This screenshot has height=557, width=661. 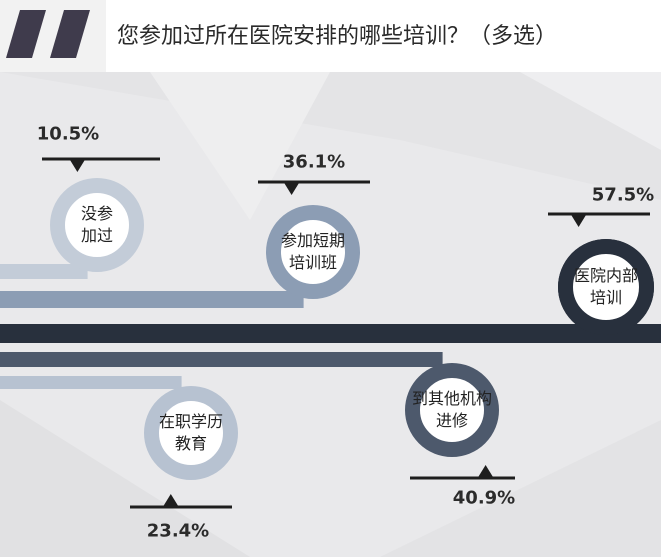 What do you see at coordinates (623, 195) in the screenshot?
I see `value-label-2: 57.5%` at bounding box center [623, 195].